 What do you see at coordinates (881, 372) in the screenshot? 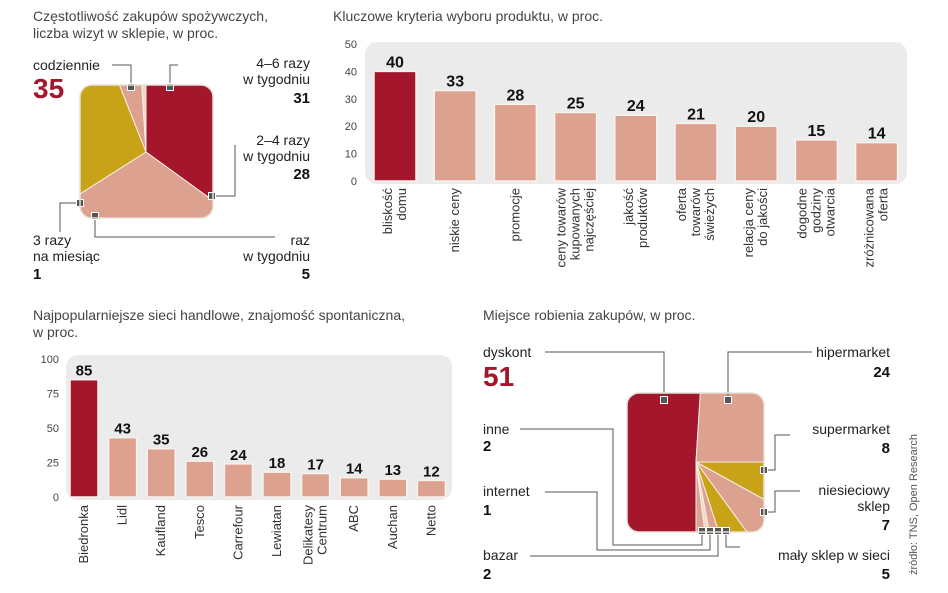
I see `place-value-hipermarket: 24` at bounding box center [881, 372].